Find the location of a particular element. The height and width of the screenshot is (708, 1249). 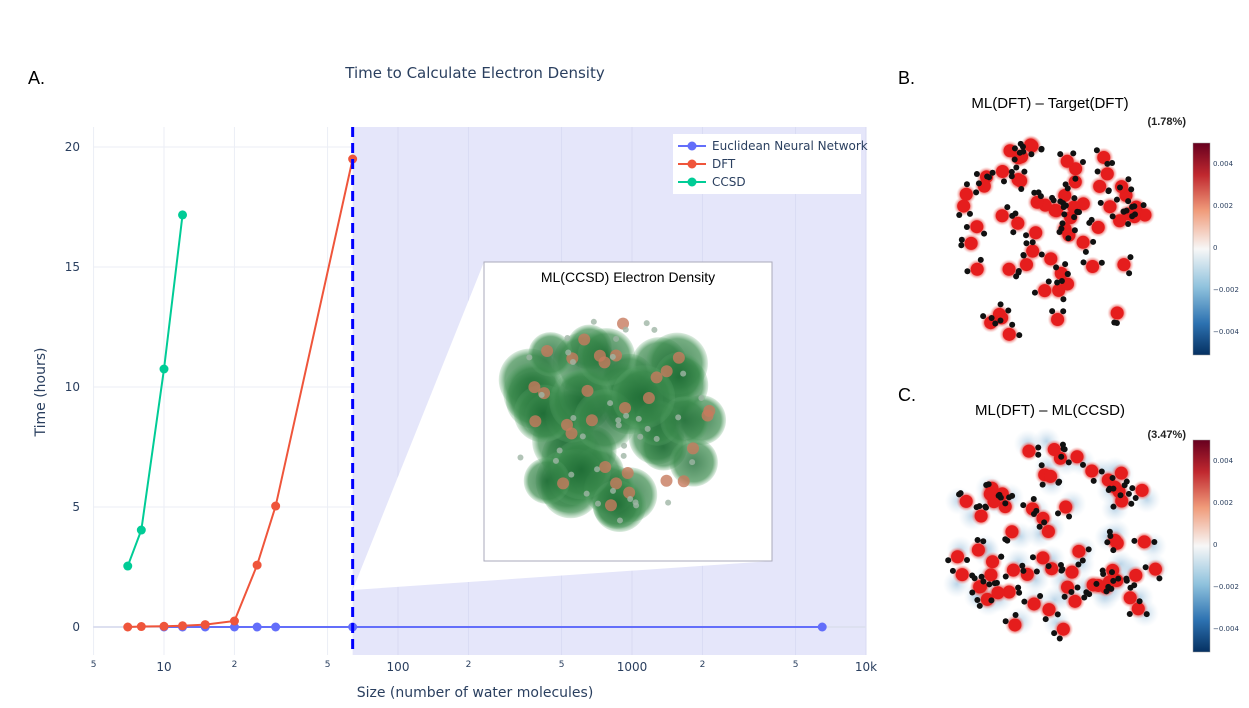

y-tick-label: 20 is located at coordinates (72, 147).